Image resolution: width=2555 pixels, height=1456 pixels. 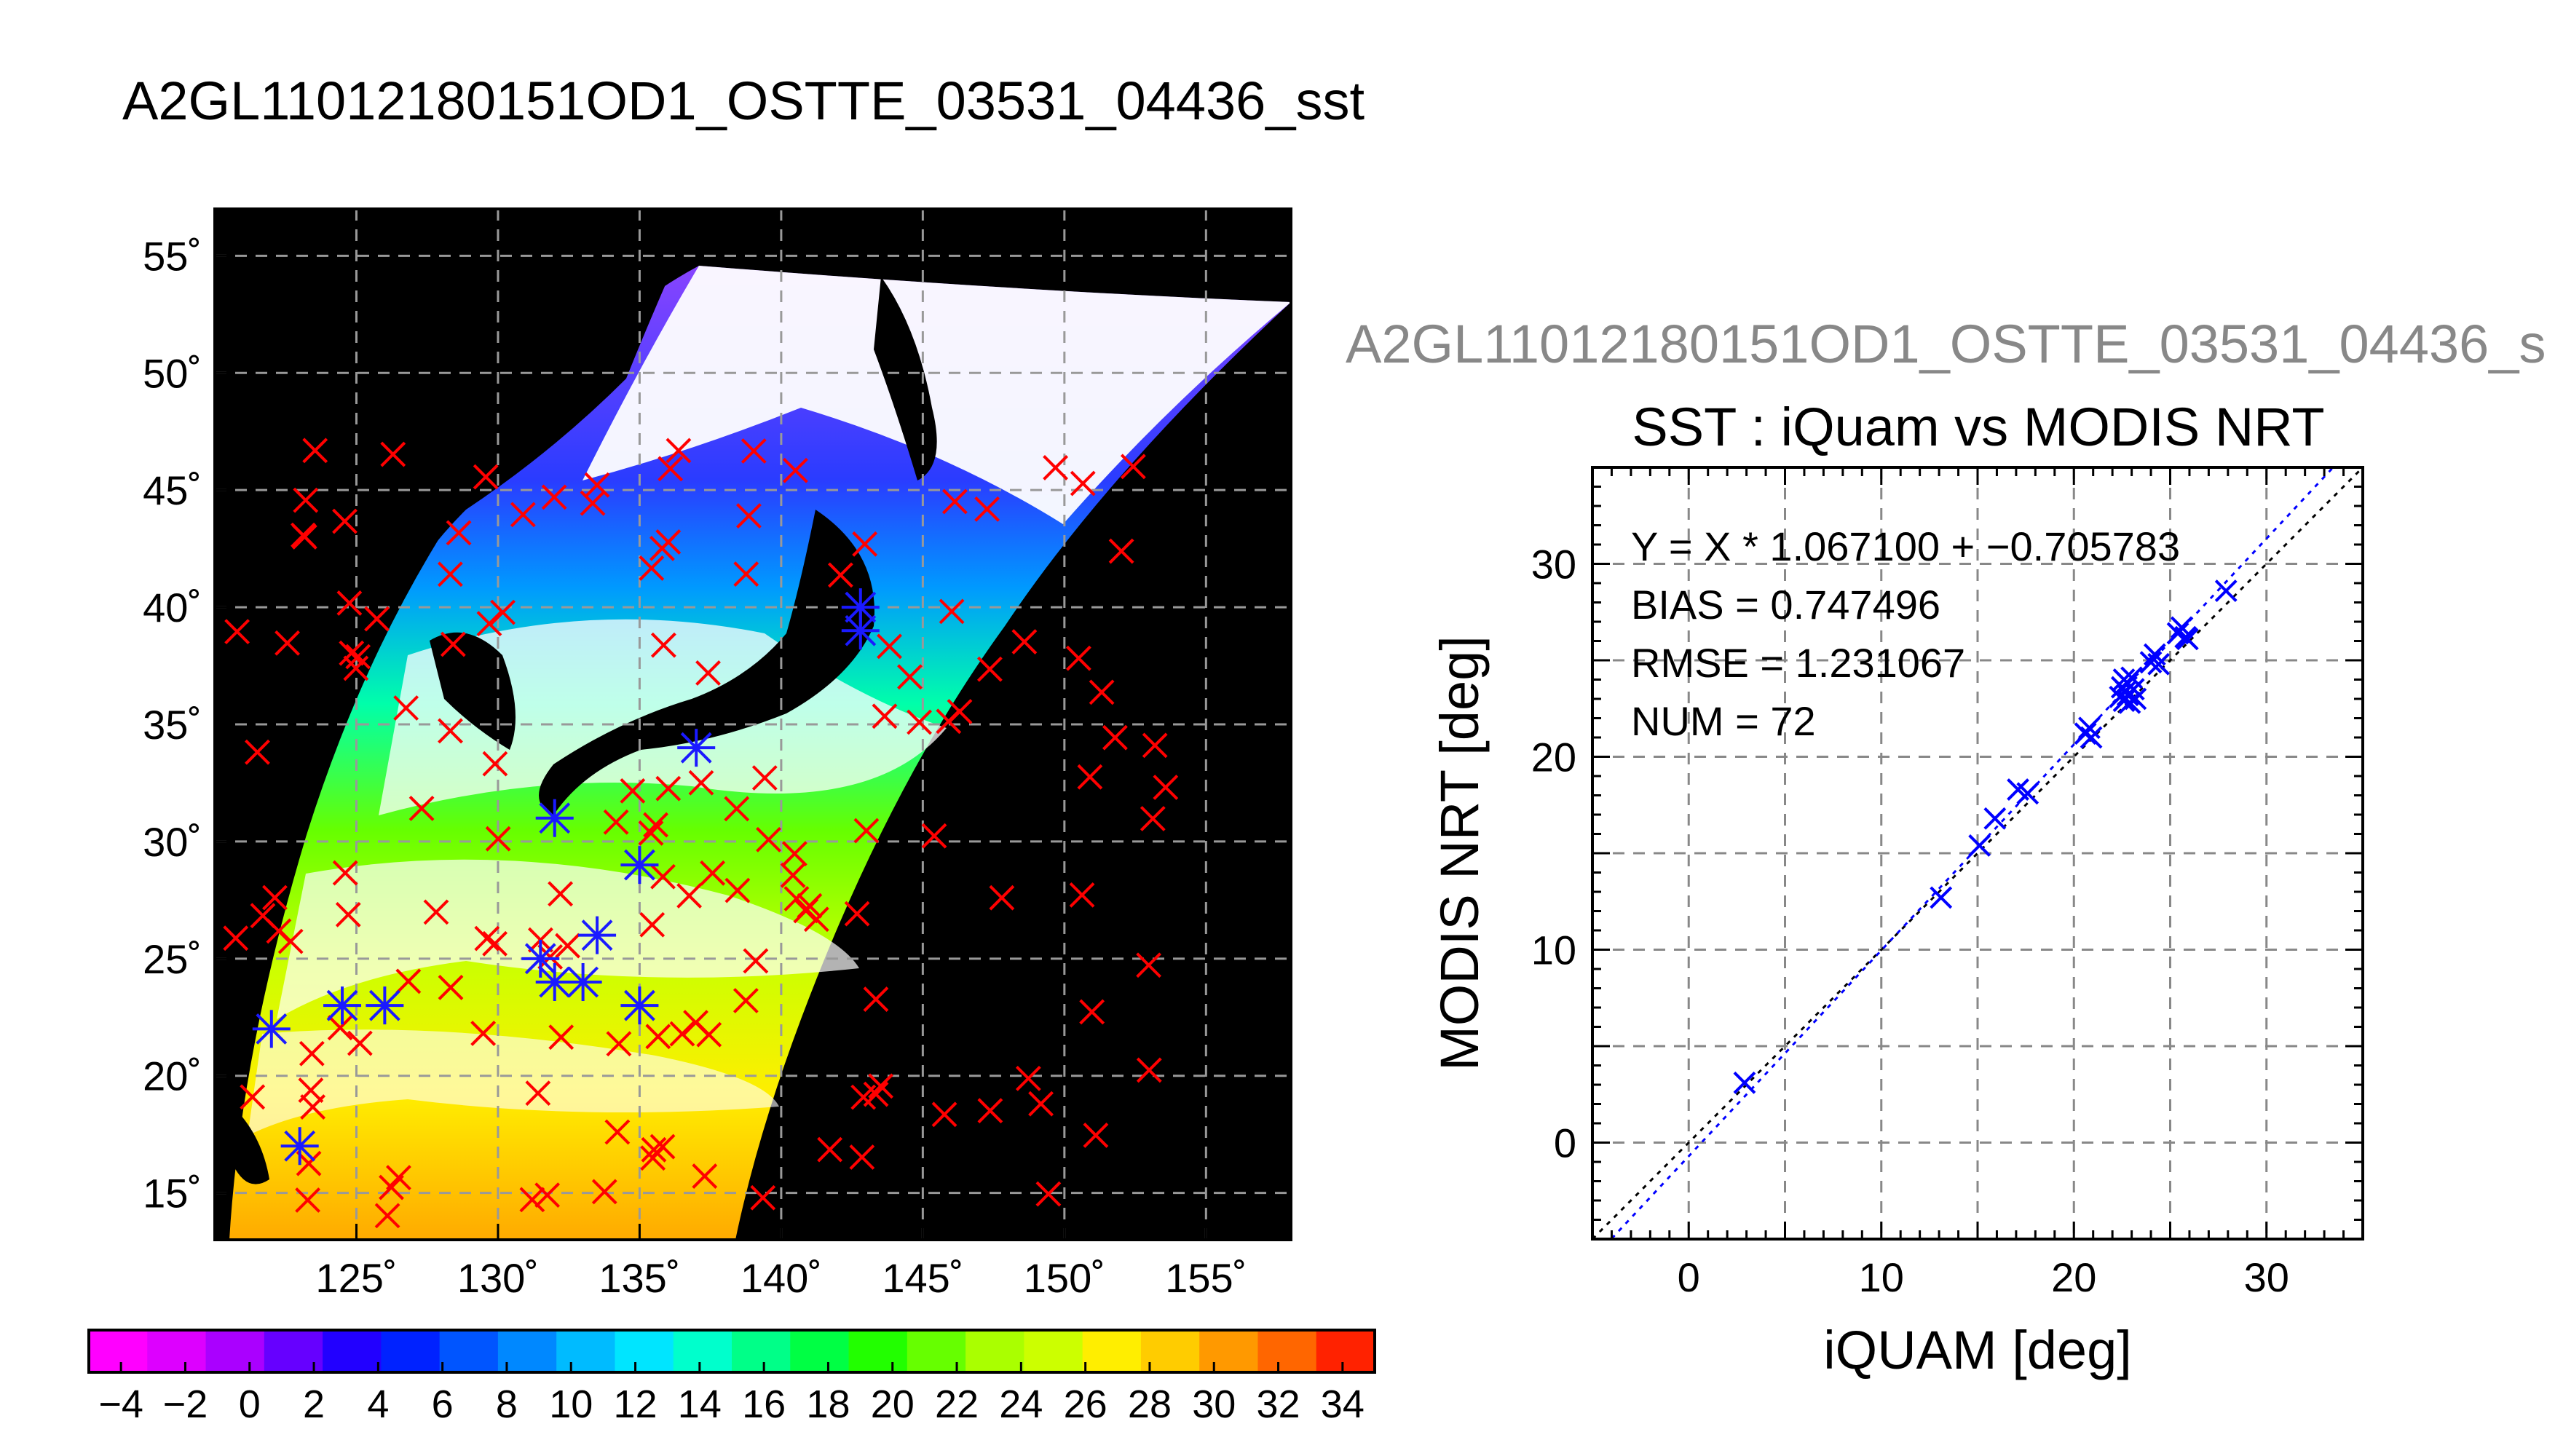 What do you see at coordinates (1553, 564) in the screenshot?
I see `y-tick-label: 30` at bounding box center [1553, 564].